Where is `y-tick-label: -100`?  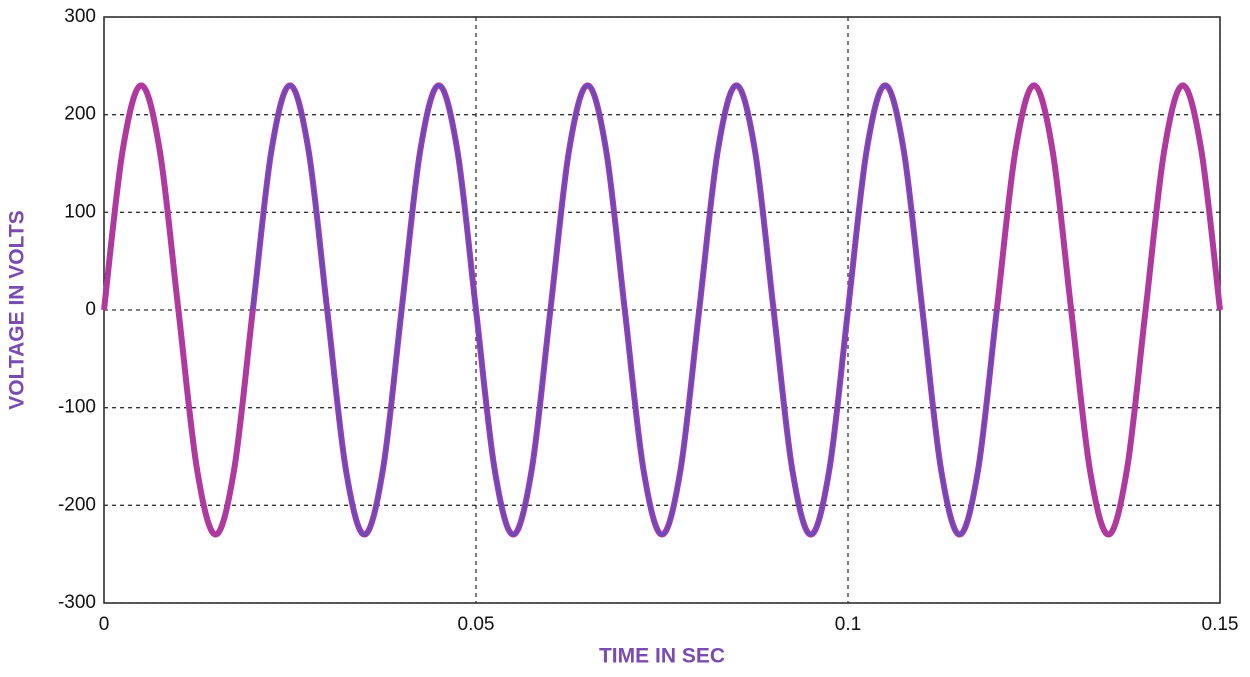
y-tick-label: -100 is located at coordinates (77, 407).